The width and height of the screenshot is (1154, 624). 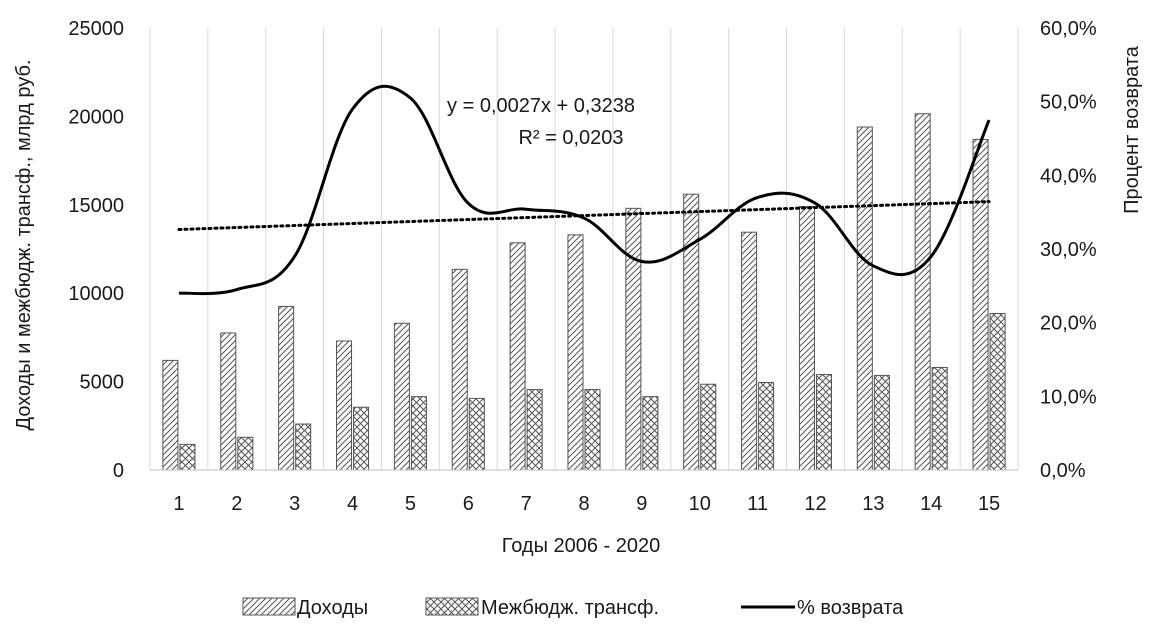 I want to click on y2-tick-label: 0,0%, so click(x=1063, y=471).